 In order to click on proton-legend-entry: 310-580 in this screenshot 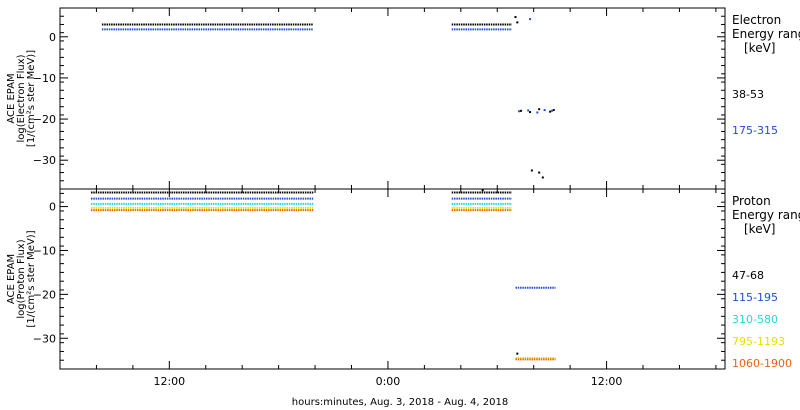, I will do `click(755, 319)`.